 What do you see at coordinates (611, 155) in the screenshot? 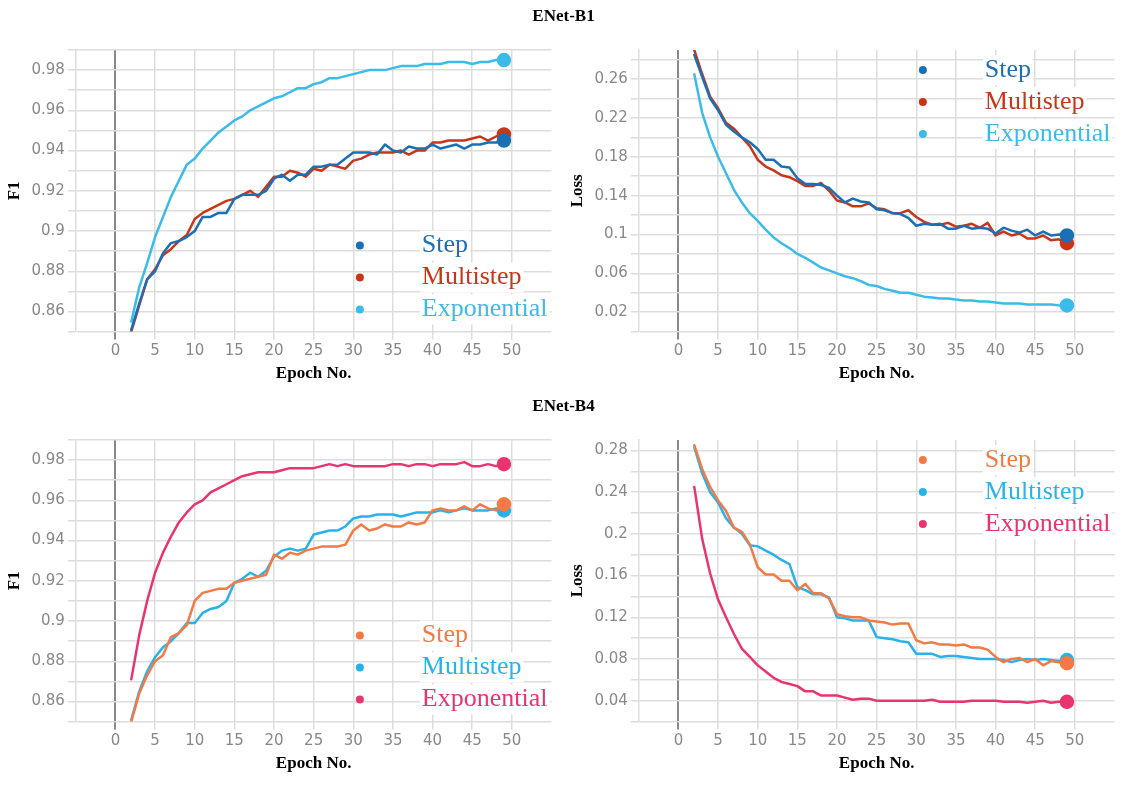
I see `y-tick-label: 0.18` at bounding box center [611, 155].